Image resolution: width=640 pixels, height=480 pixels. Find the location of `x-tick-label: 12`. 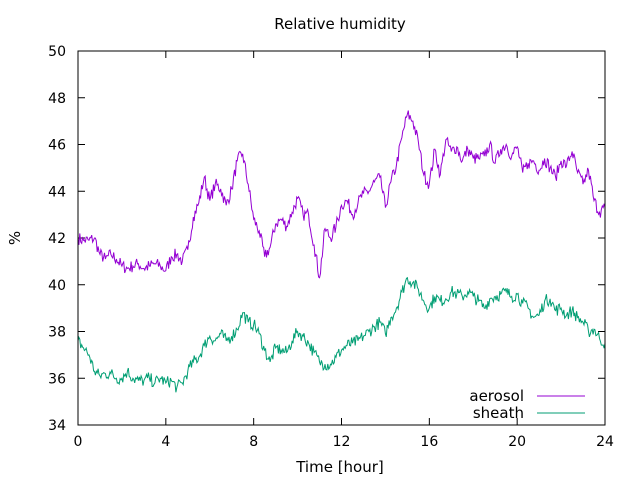

x-tick-label: 12 is located at coordinates (342, 442).